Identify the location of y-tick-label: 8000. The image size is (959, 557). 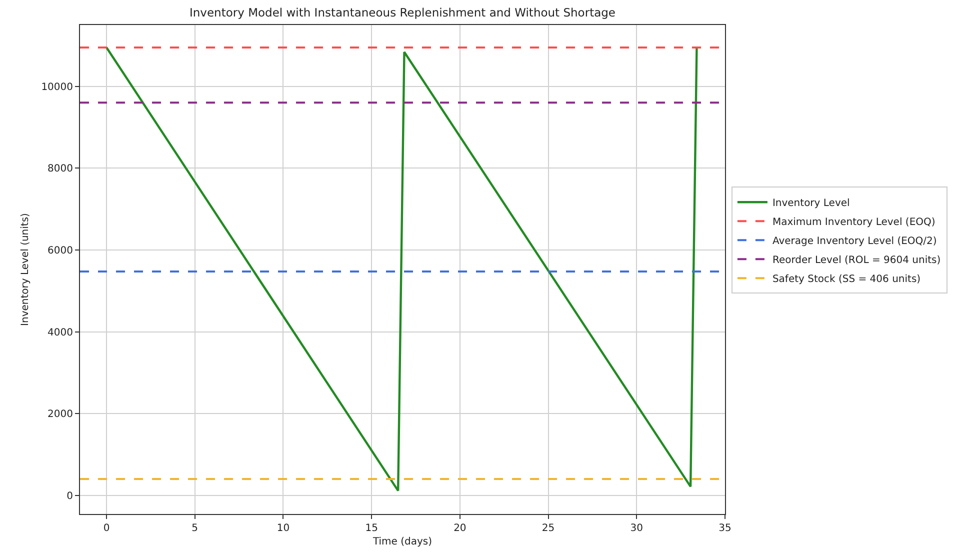
(60, 169).